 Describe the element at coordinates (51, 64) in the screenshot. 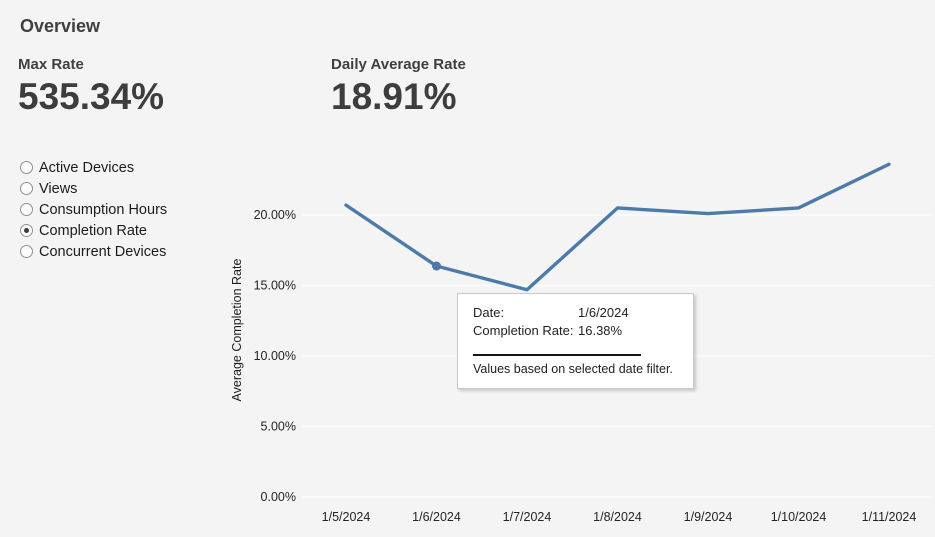

I see `kpi-max-rate-label: Max Rate` at that location.